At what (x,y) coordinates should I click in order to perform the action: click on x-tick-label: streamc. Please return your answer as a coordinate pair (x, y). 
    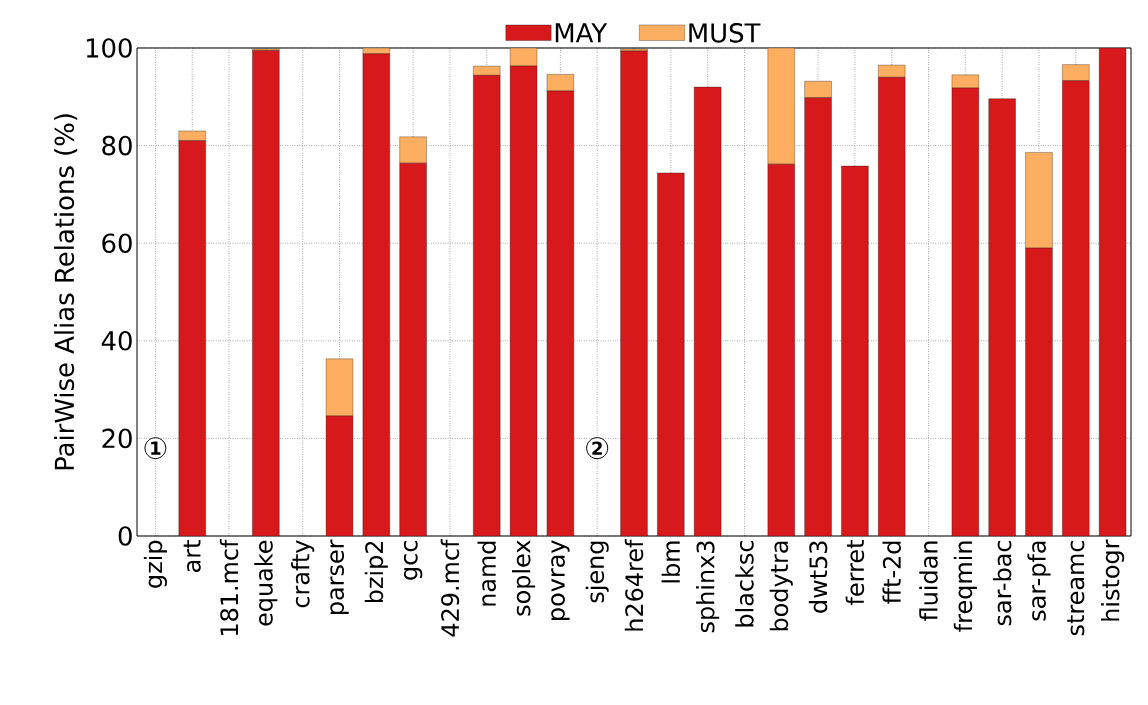
    Looking at the image, I should click on (1076, 588).